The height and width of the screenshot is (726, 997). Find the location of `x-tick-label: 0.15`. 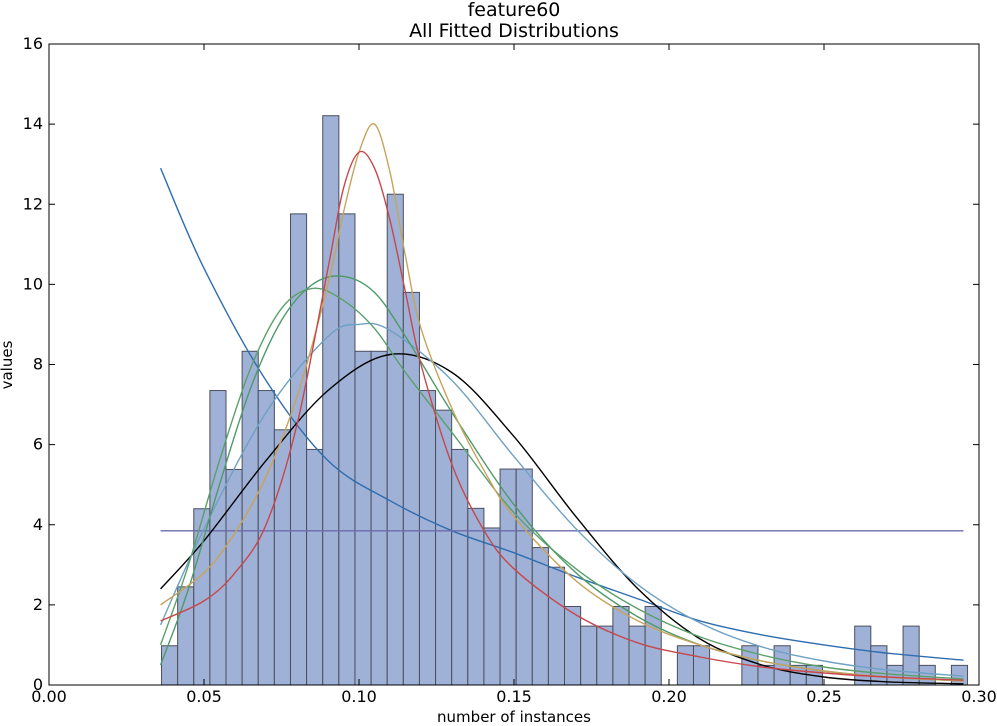

x-tick-label: 0.15 is located at coordinates (514, 696).